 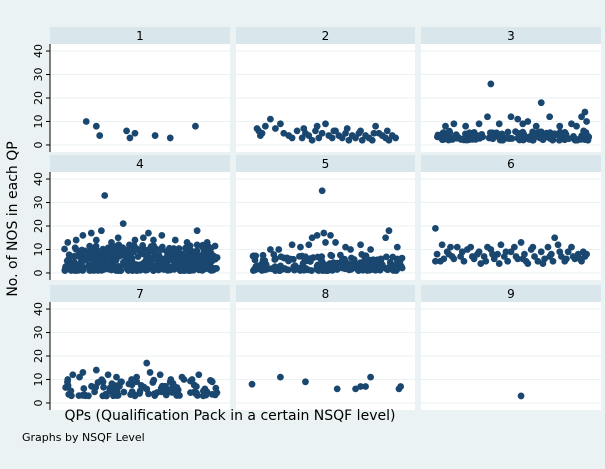 I want to click on panel-title: 4, so click(x=140, y=164).